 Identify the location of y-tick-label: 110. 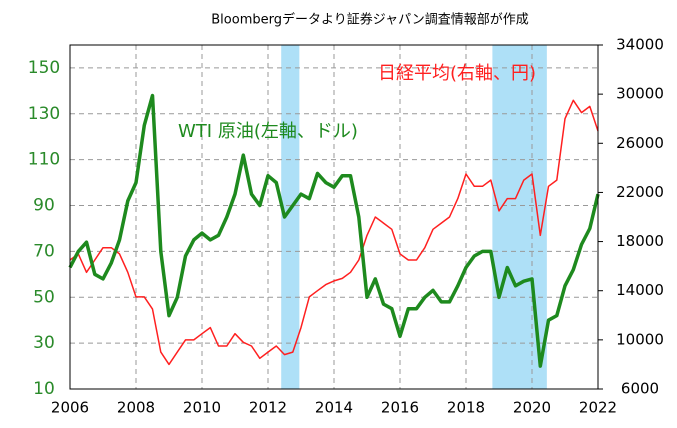
(44, 160).